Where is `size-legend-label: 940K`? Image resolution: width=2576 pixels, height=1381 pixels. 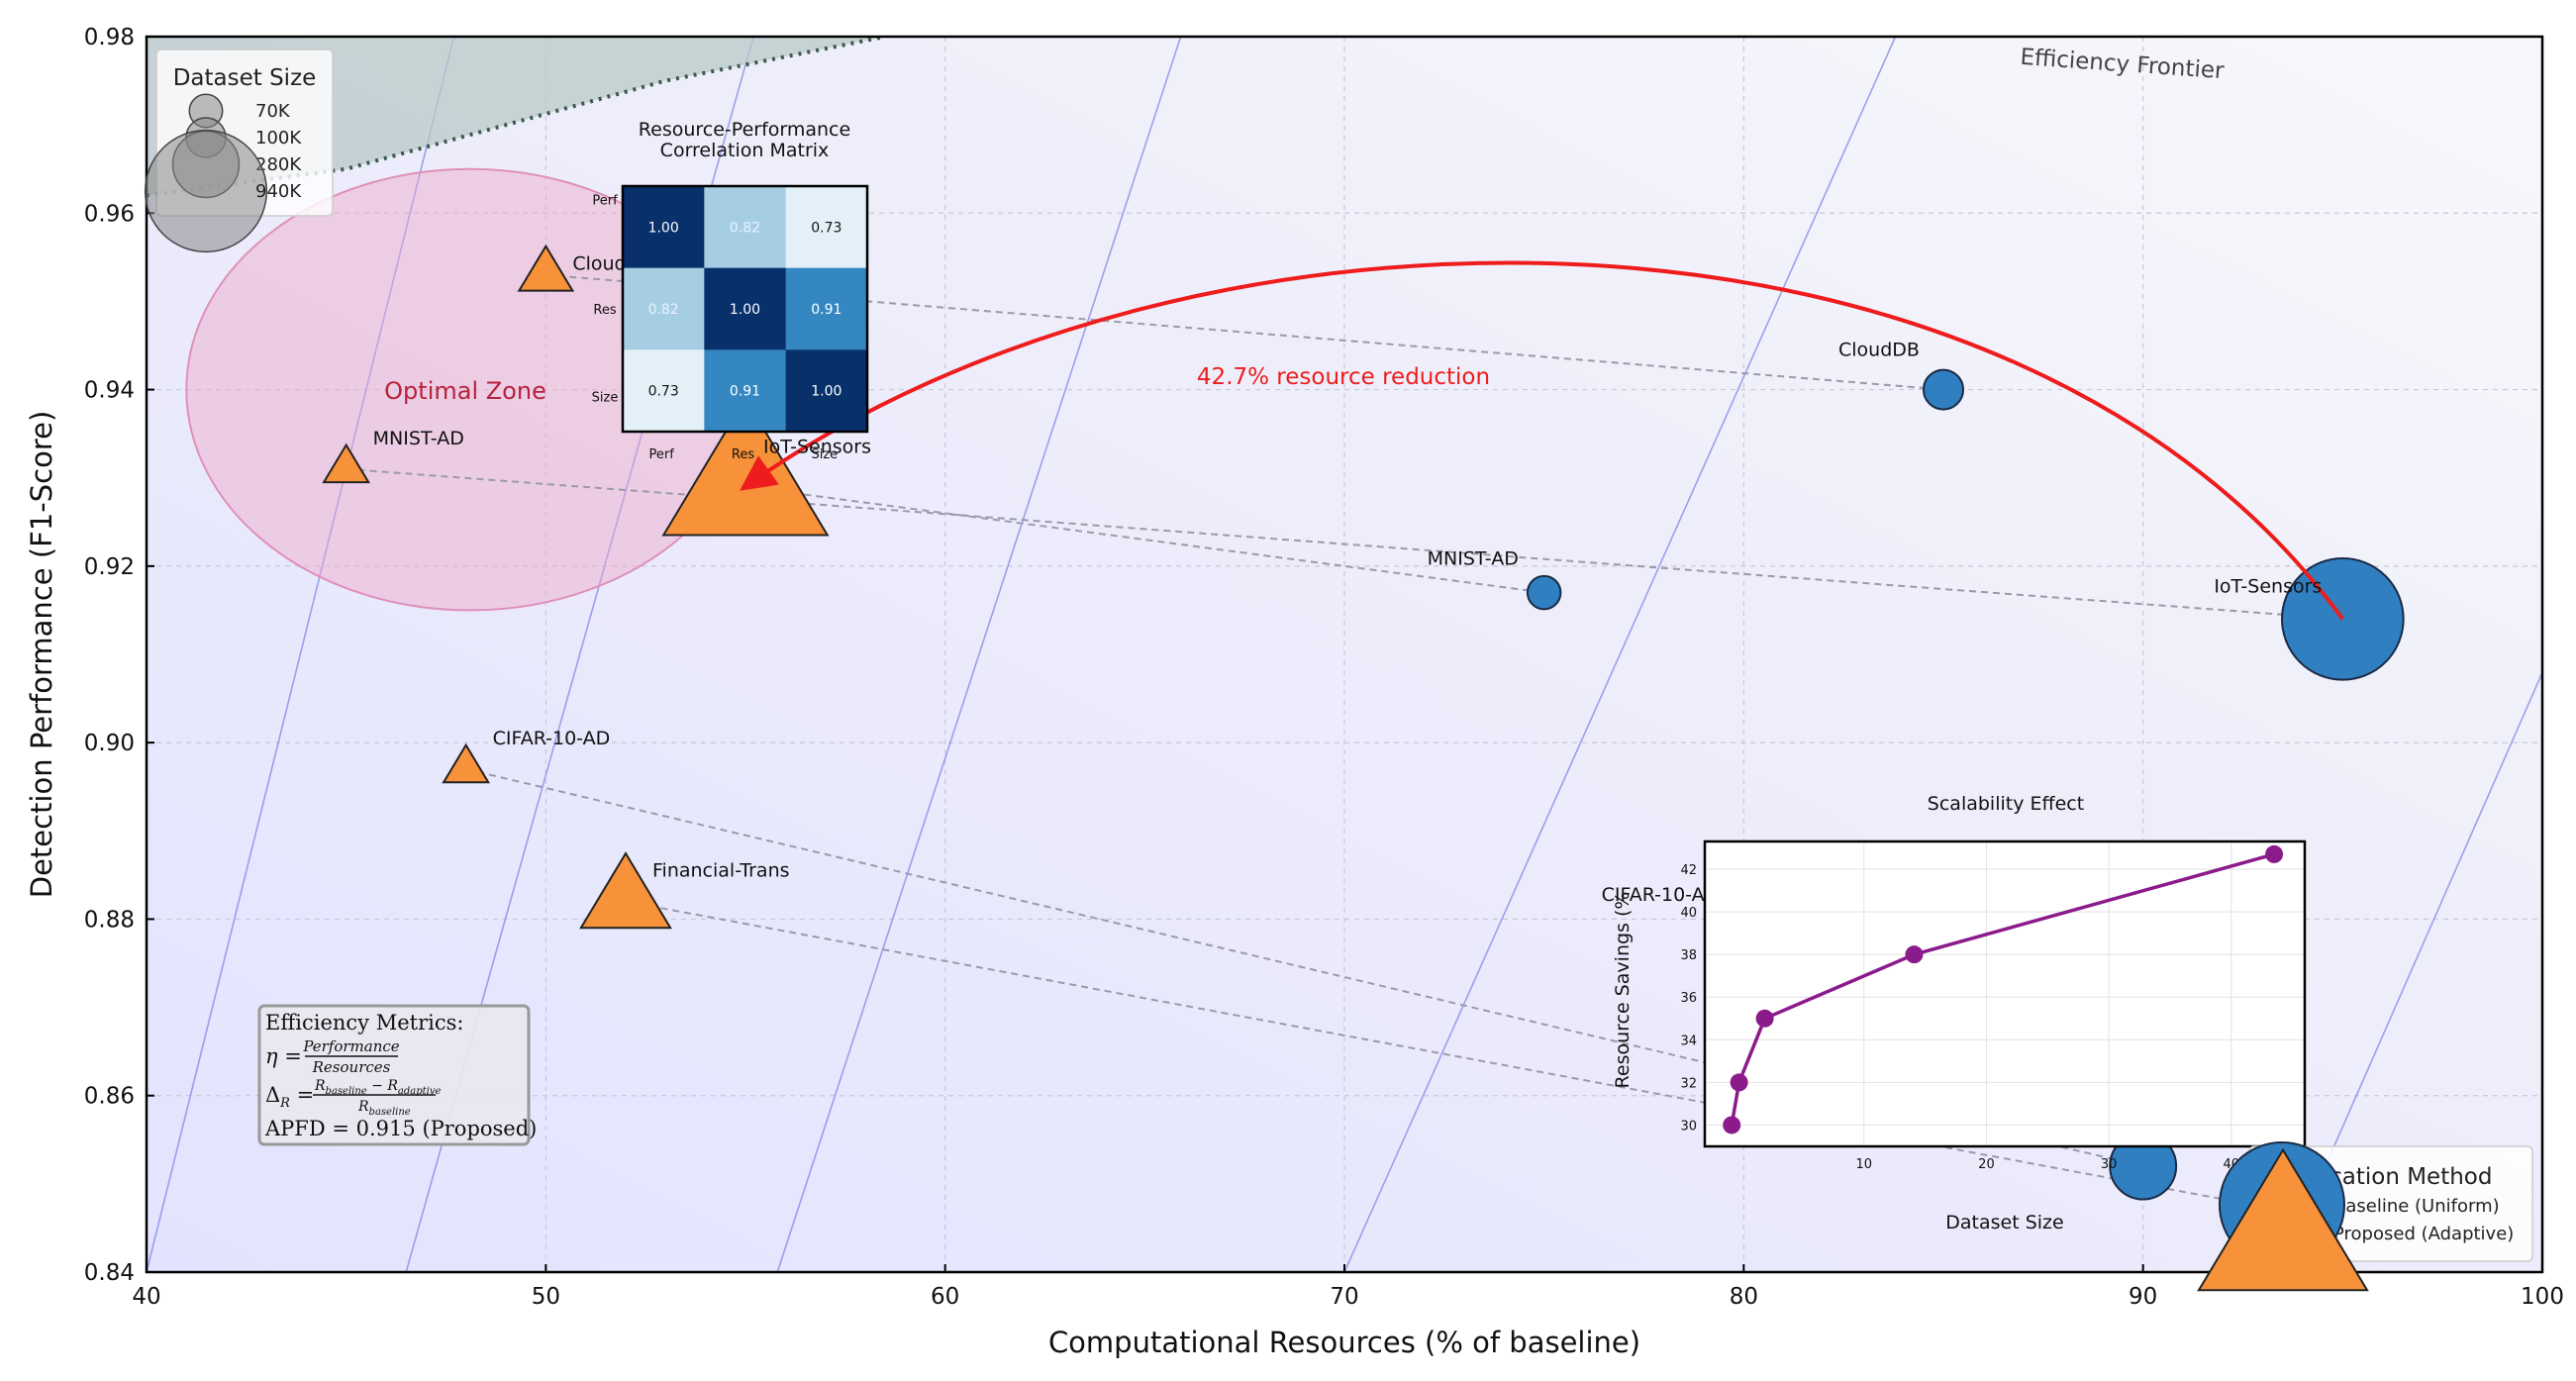 size-legend-label: 940K is located at coordinates (278, 191).